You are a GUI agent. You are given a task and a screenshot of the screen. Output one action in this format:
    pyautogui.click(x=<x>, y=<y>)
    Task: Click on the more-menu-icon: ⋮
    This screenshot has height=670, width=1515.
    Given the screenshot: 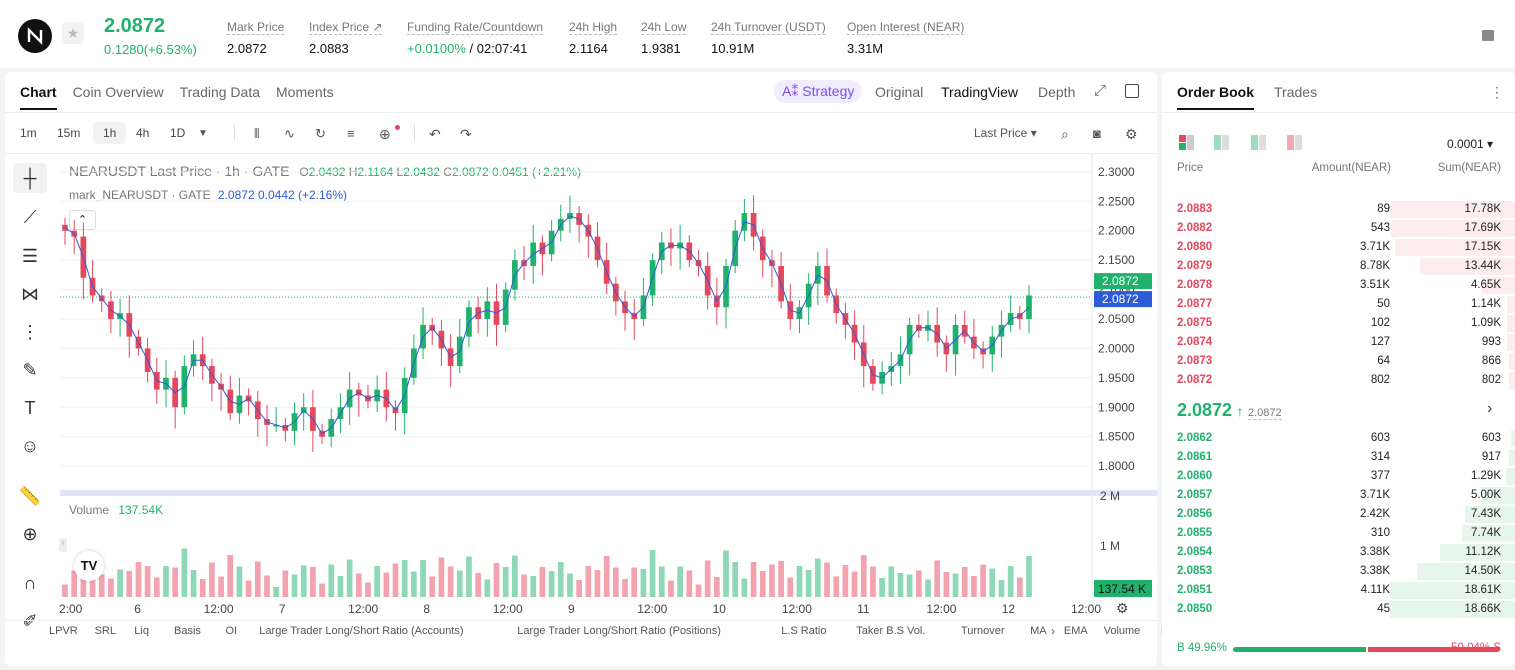 What is the action you would take?
    pyautogui.click(x=1497, y=92)
    